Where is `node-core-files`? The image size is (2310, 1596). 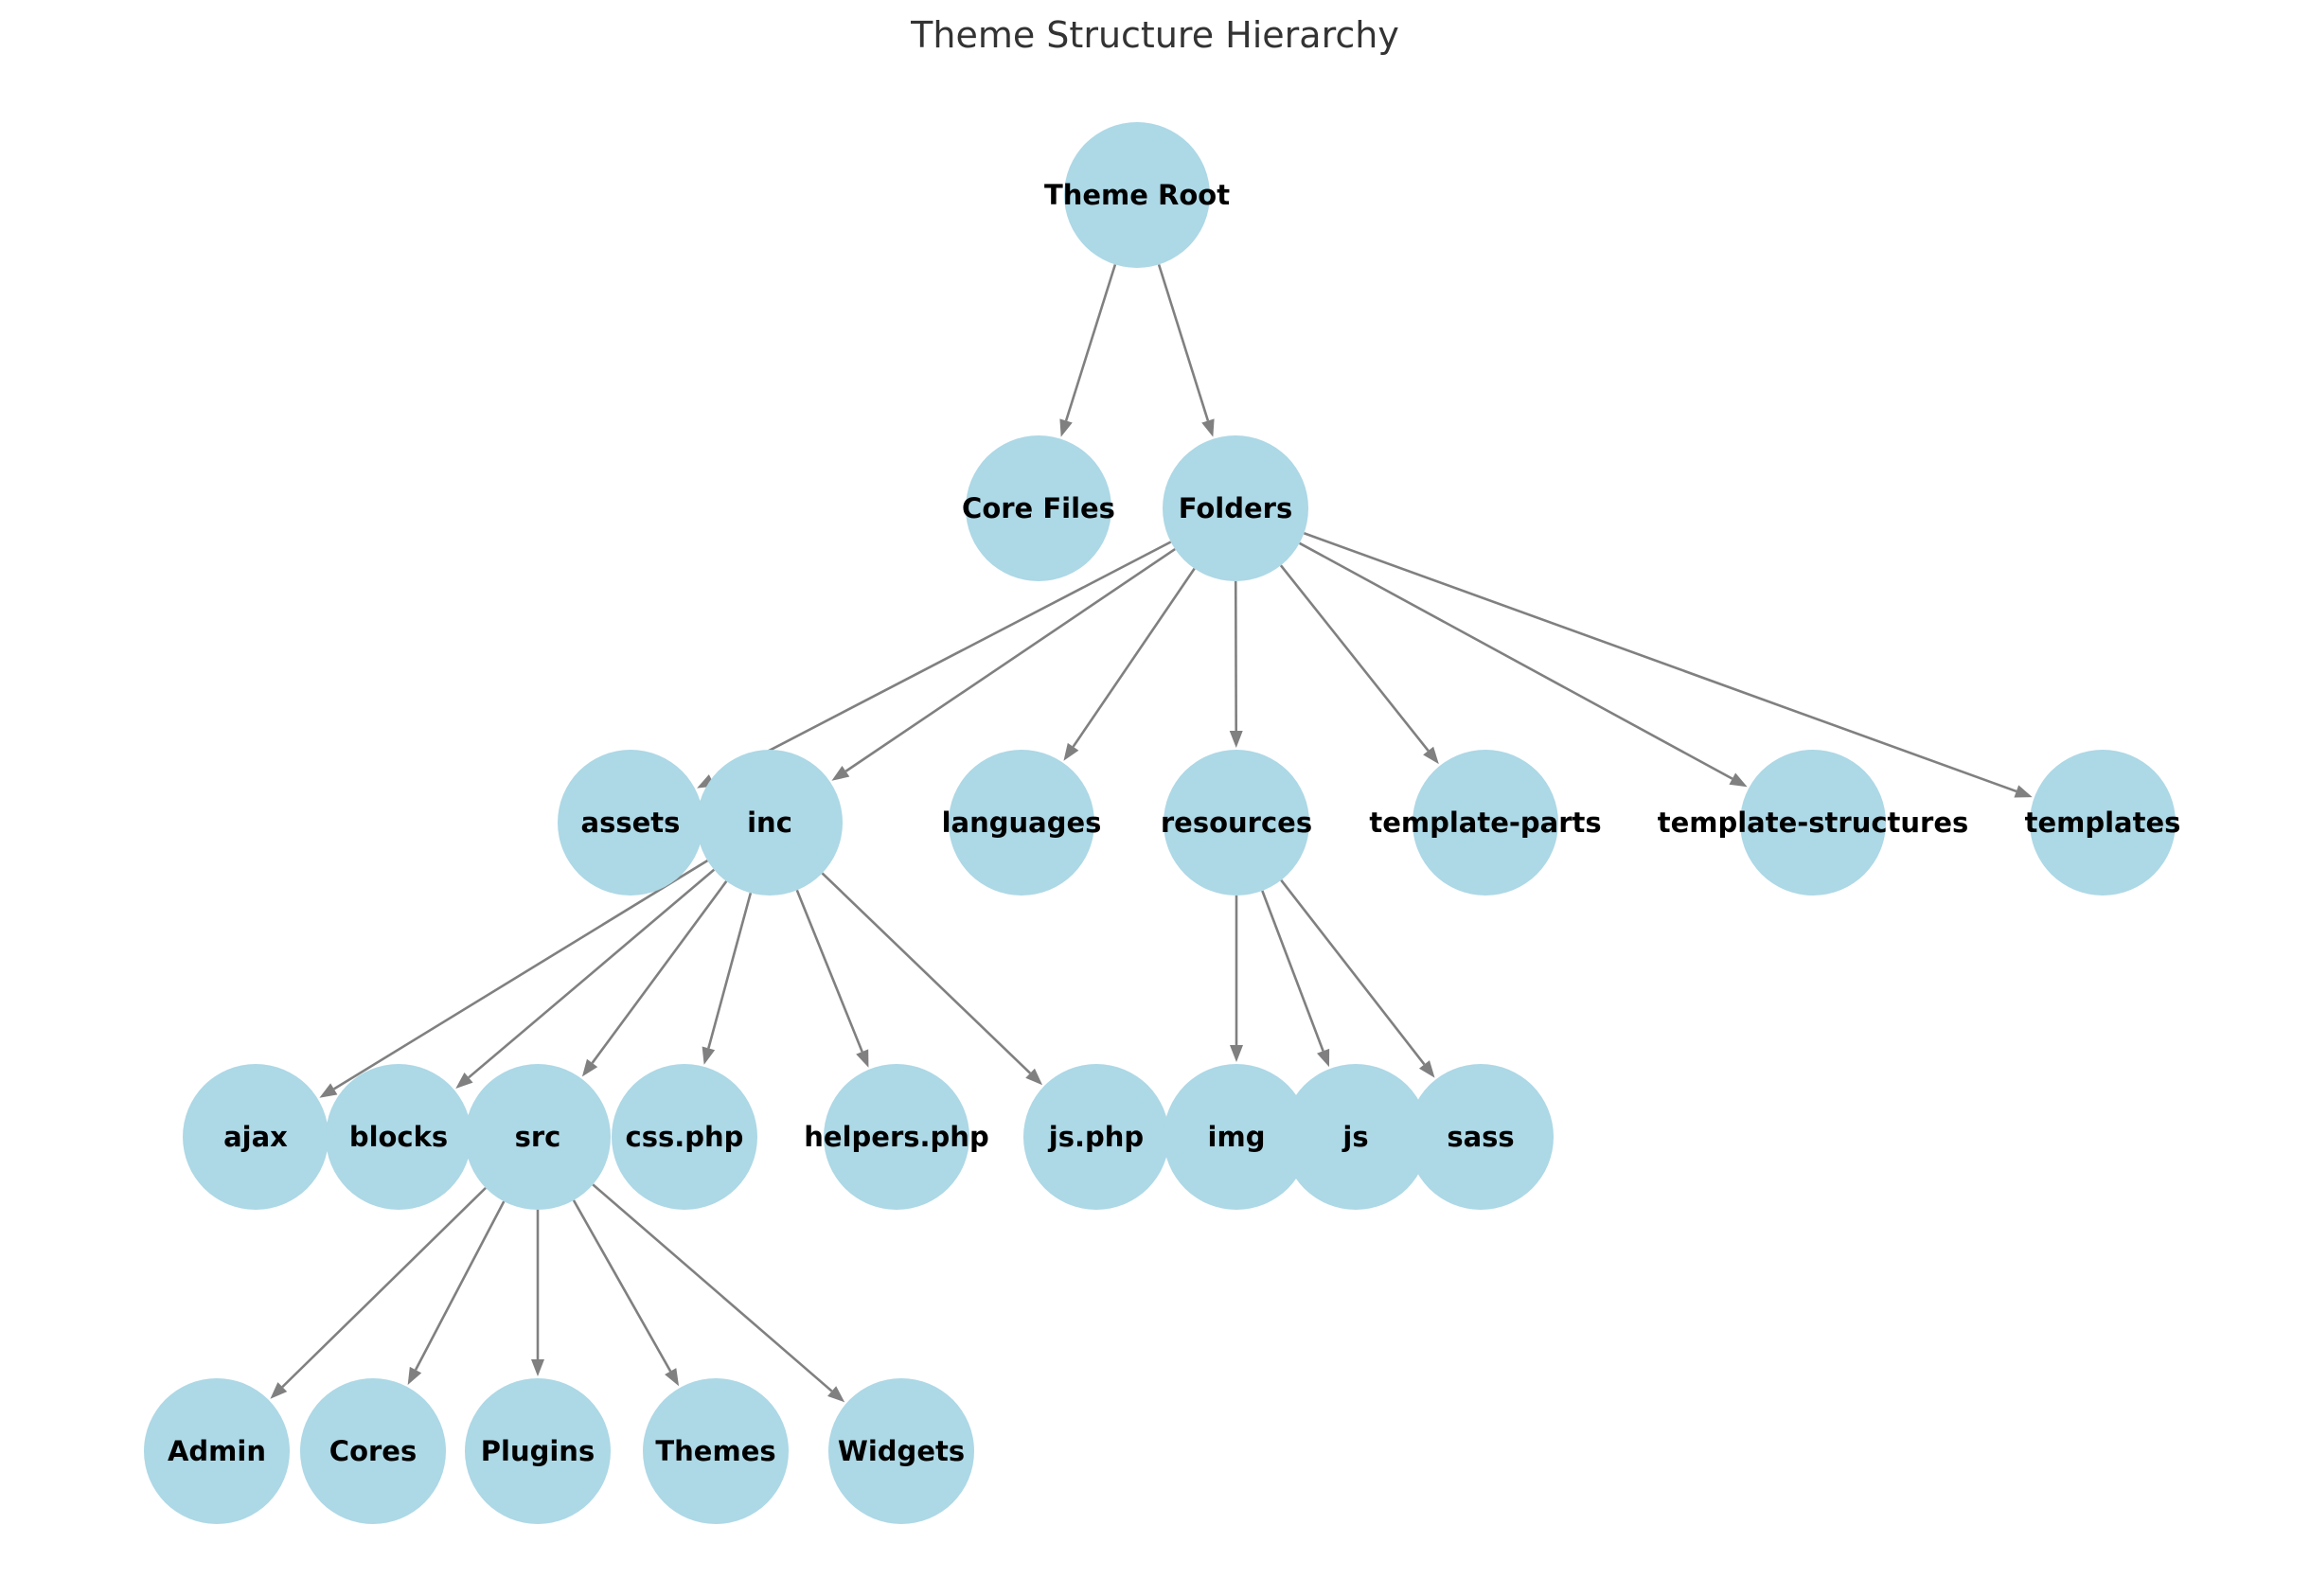
node-core-files is located at coordinates (1038, 508).